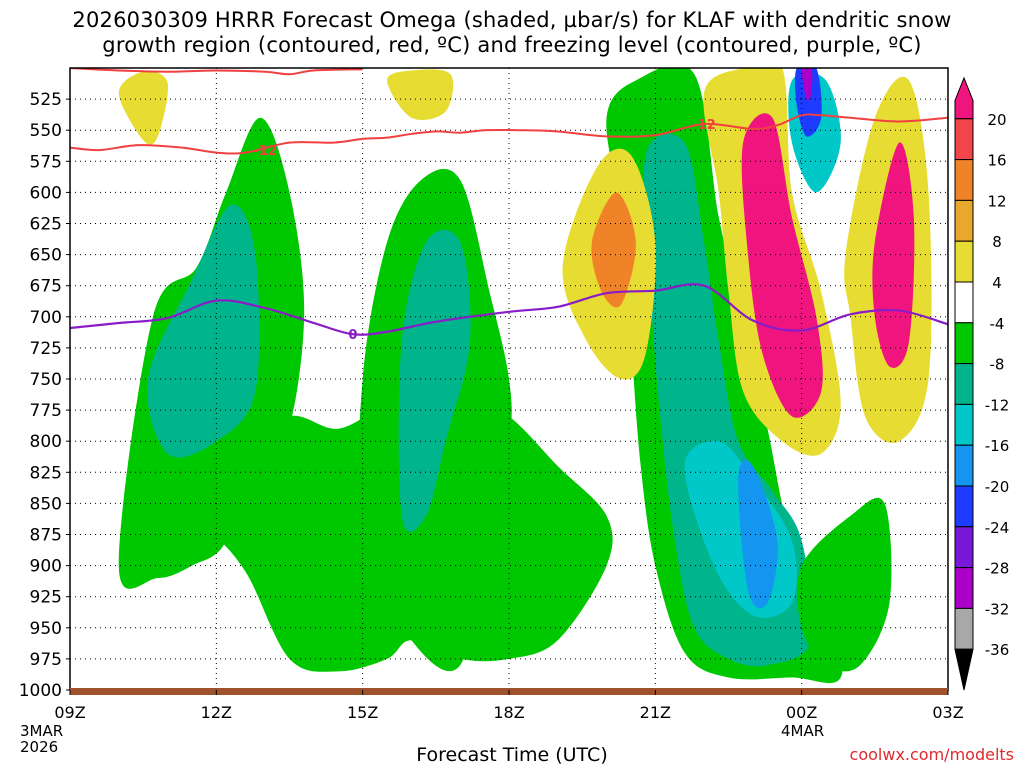 This screenshot has height=768, width=1024. Describe the element at coordinates (964, 669) in the screenshot. I see `colorbar-band-bottom` at that location.